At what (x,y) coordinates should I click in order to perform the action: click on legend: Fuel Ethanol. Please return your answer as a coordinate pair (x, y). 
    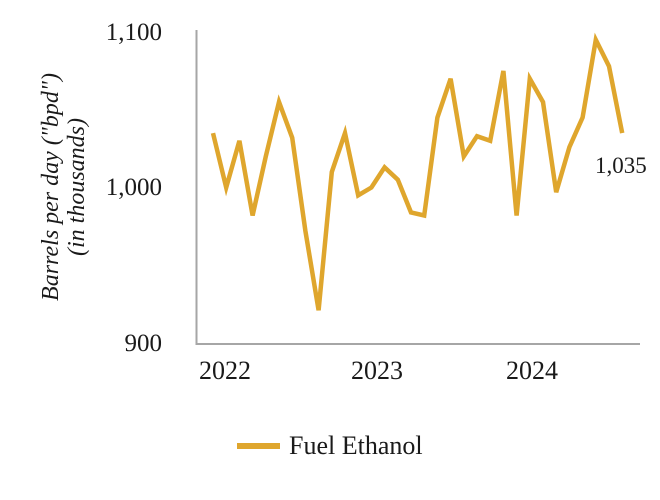
    Looking at the image, I should click on (330, 446).